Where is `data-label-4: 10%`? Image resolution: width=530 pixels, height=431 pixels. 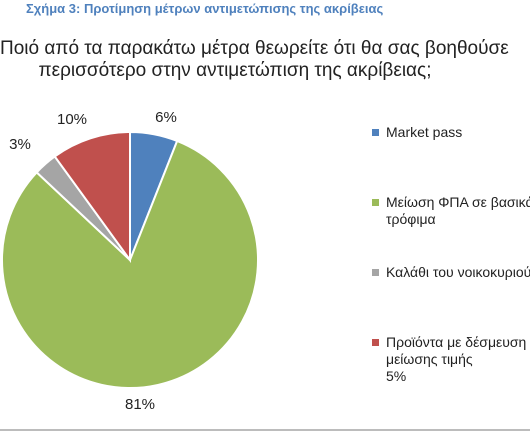
data-label-4: 10% is located at coordinates (72, 119).